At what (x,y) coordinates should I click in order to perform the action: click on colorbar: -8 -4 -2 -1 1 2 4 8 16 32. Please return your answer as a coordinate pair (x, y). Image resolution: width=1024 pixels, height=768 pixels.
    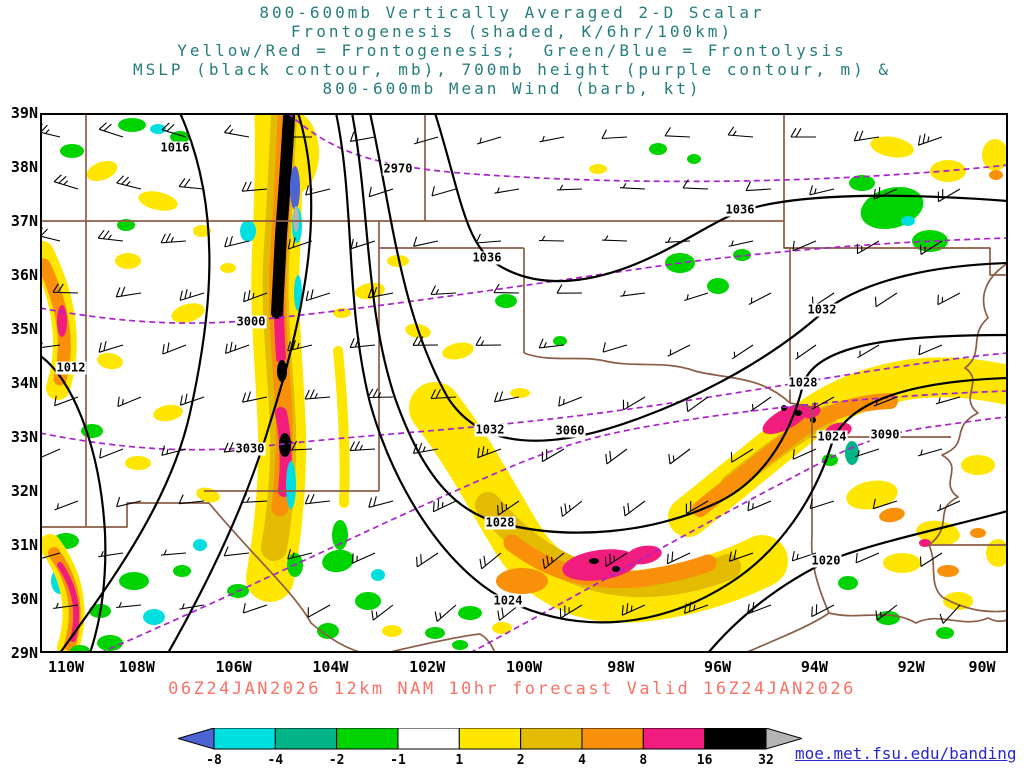
    Looking at the image, I should click on (490, 747).